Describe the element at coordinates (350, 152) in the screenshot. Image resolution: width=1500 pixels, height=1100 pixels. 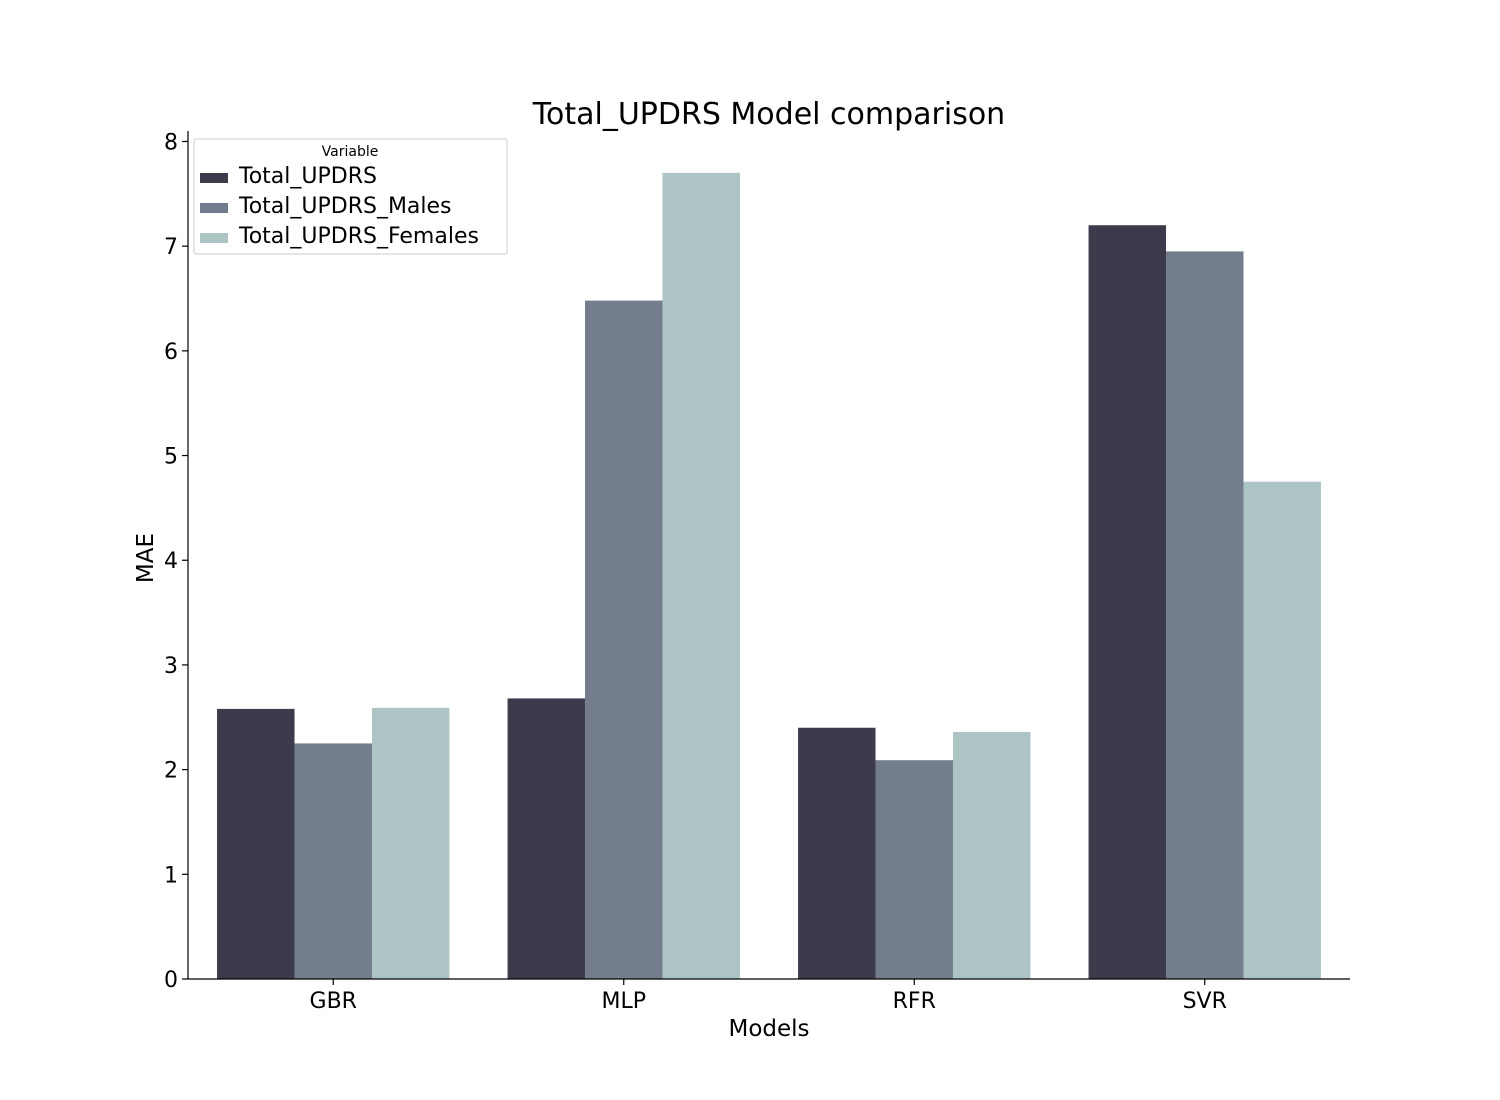
I see `legend-title: Variable` at that location.